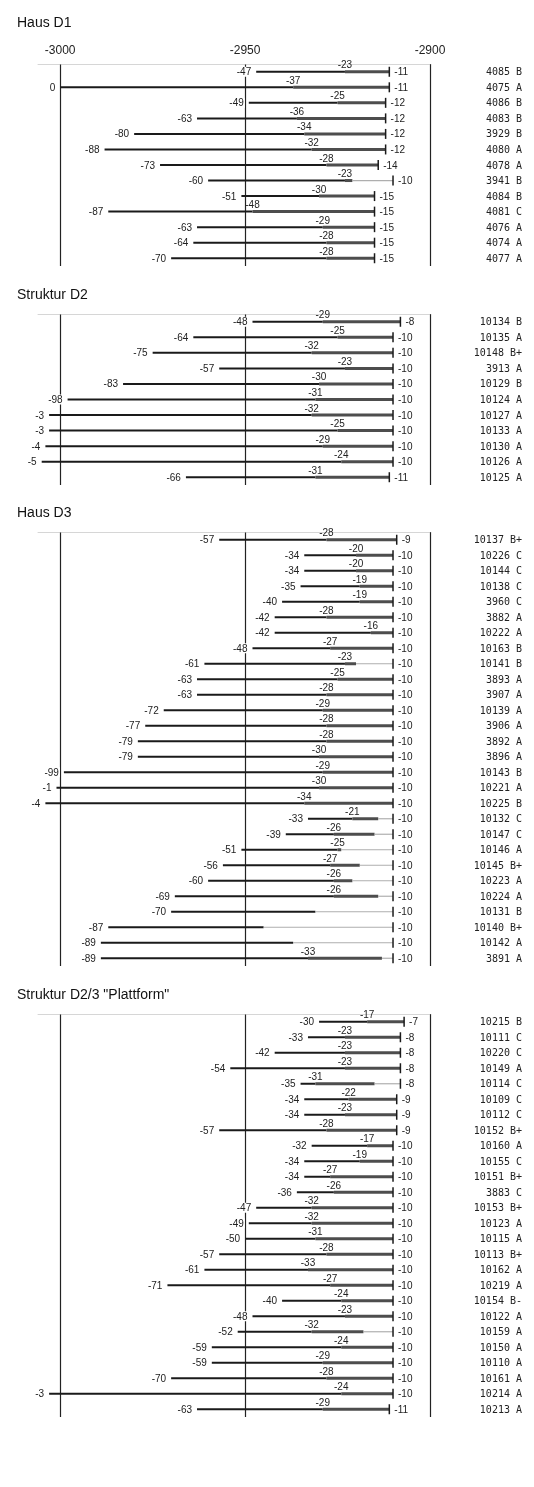 Image resolution: width=534 pixels, height=1487 pixels. What do you see at coordinates (349, 1092) in the screenshot?
I see `annotation: -22` at bounding box center [349, 1092].